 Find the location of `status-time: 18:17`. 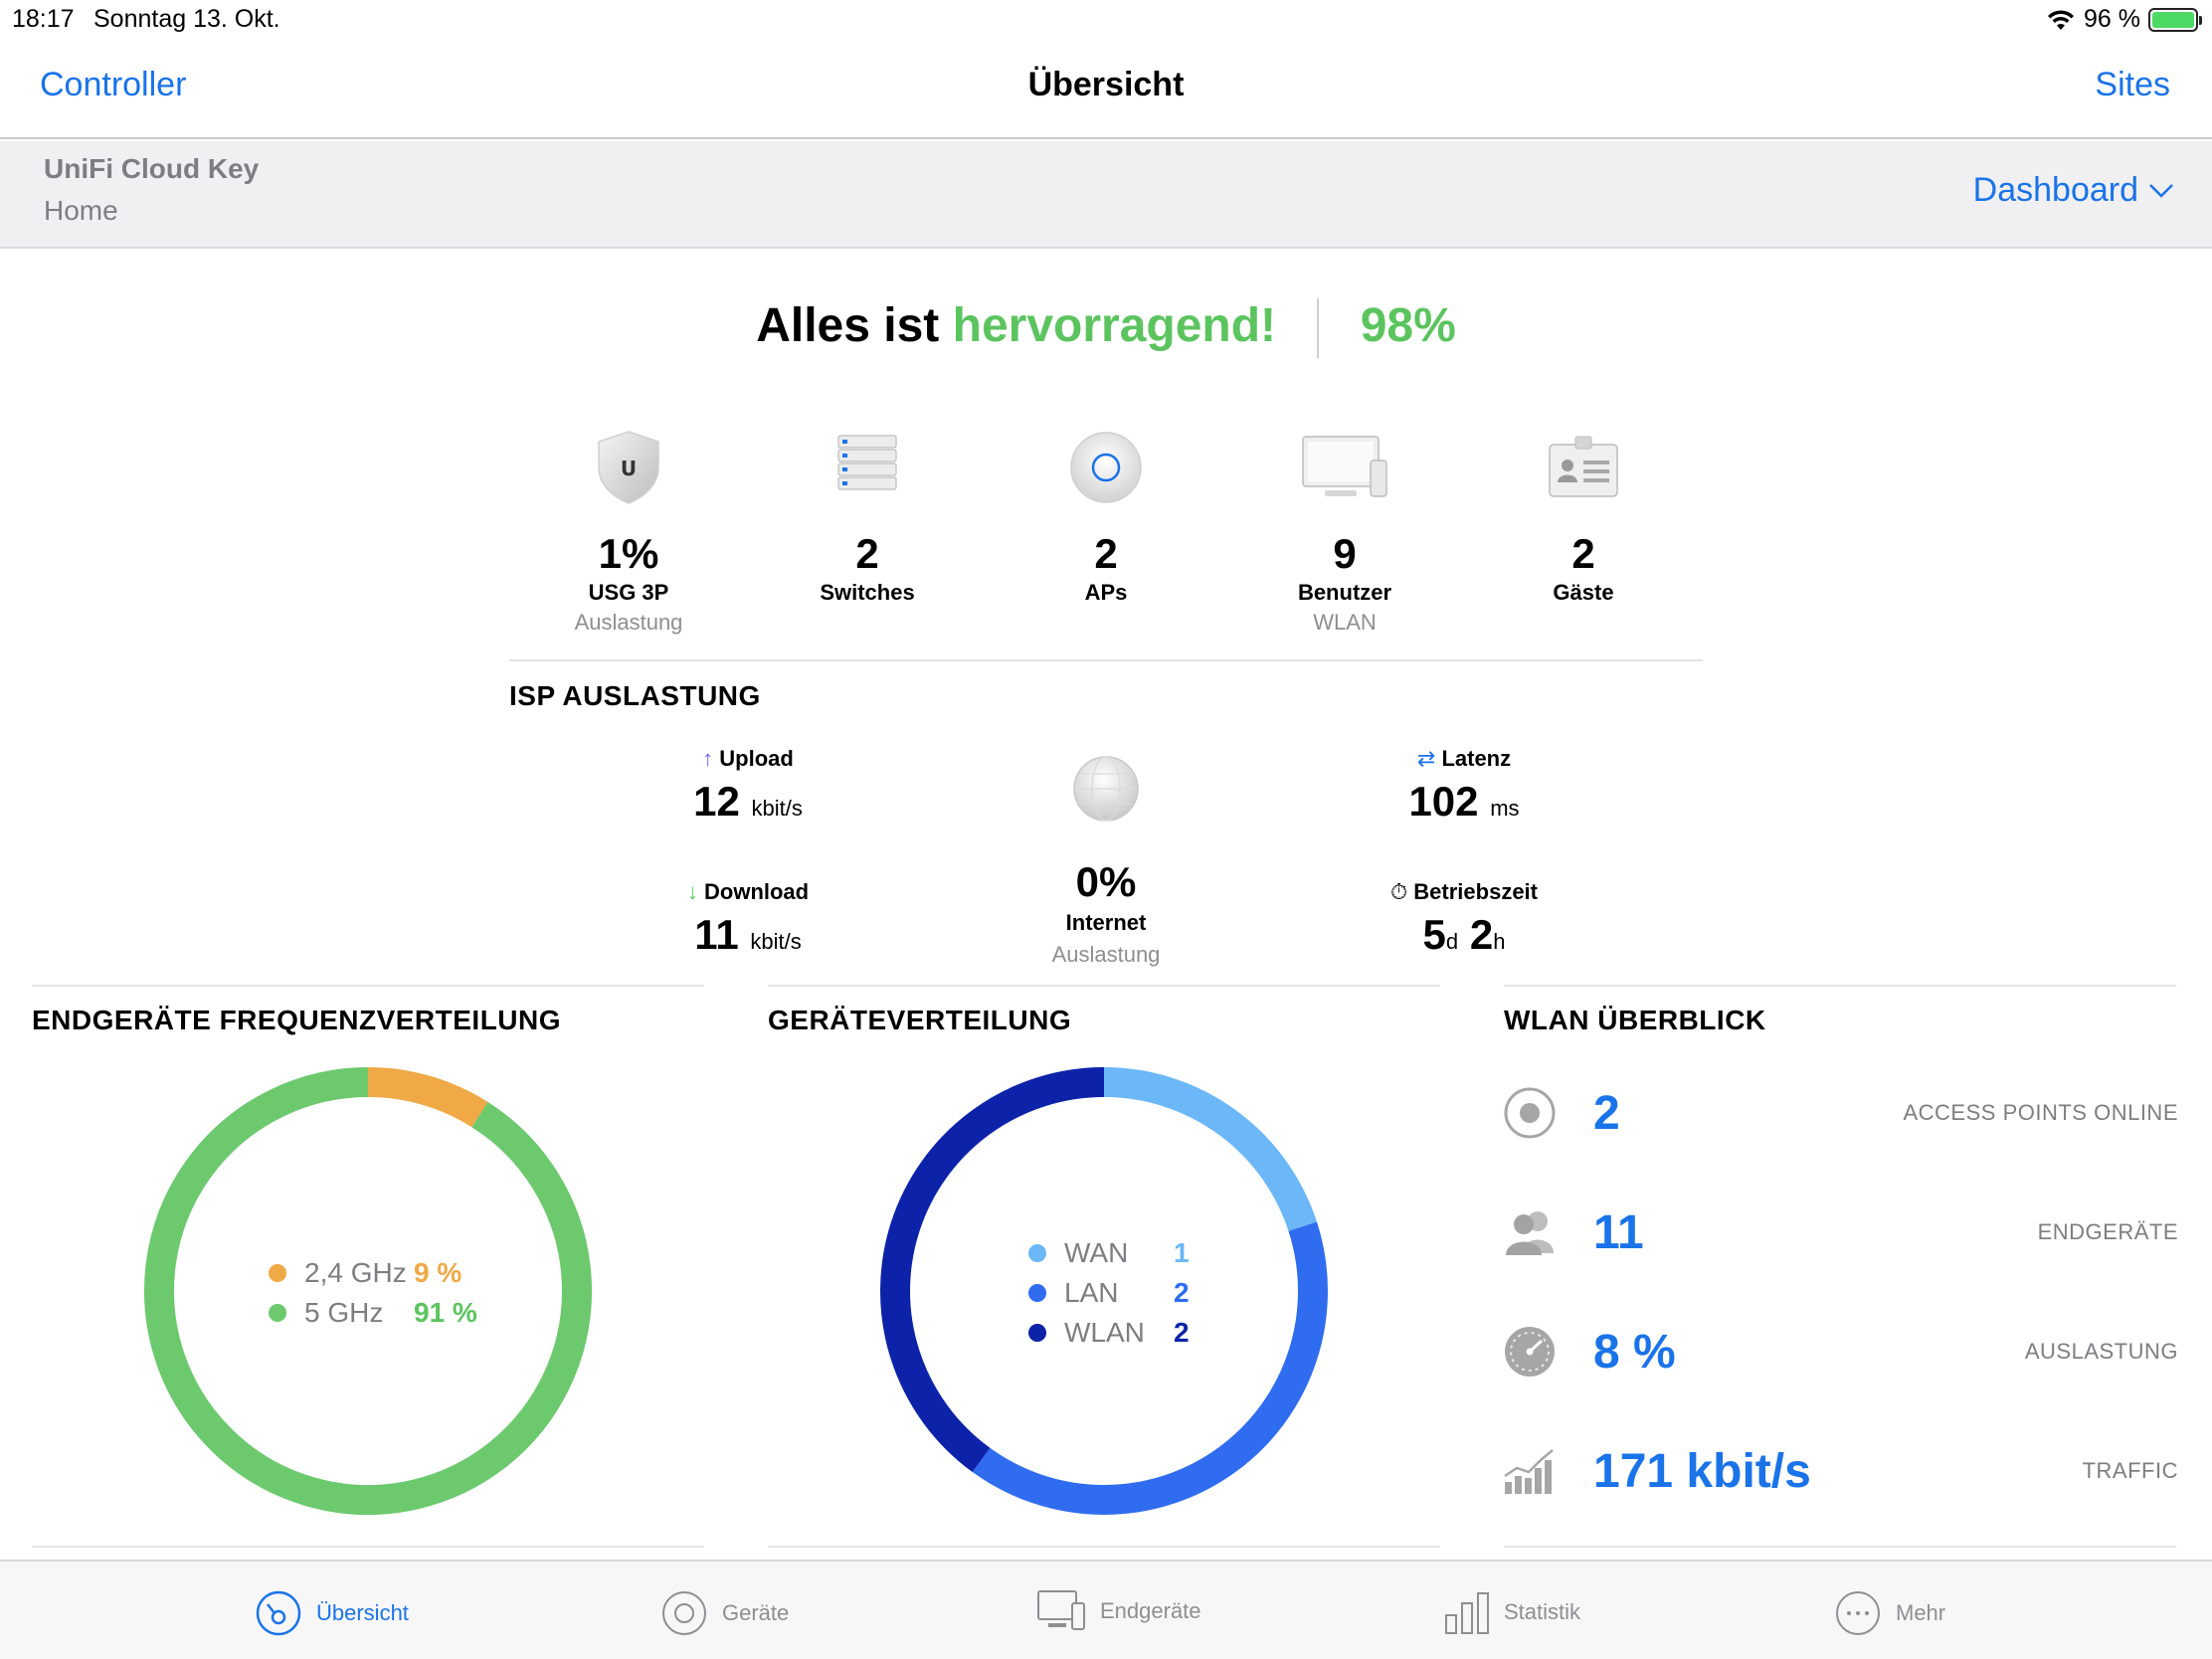

status-time: 18:17 is located at coordinates (43, 19).